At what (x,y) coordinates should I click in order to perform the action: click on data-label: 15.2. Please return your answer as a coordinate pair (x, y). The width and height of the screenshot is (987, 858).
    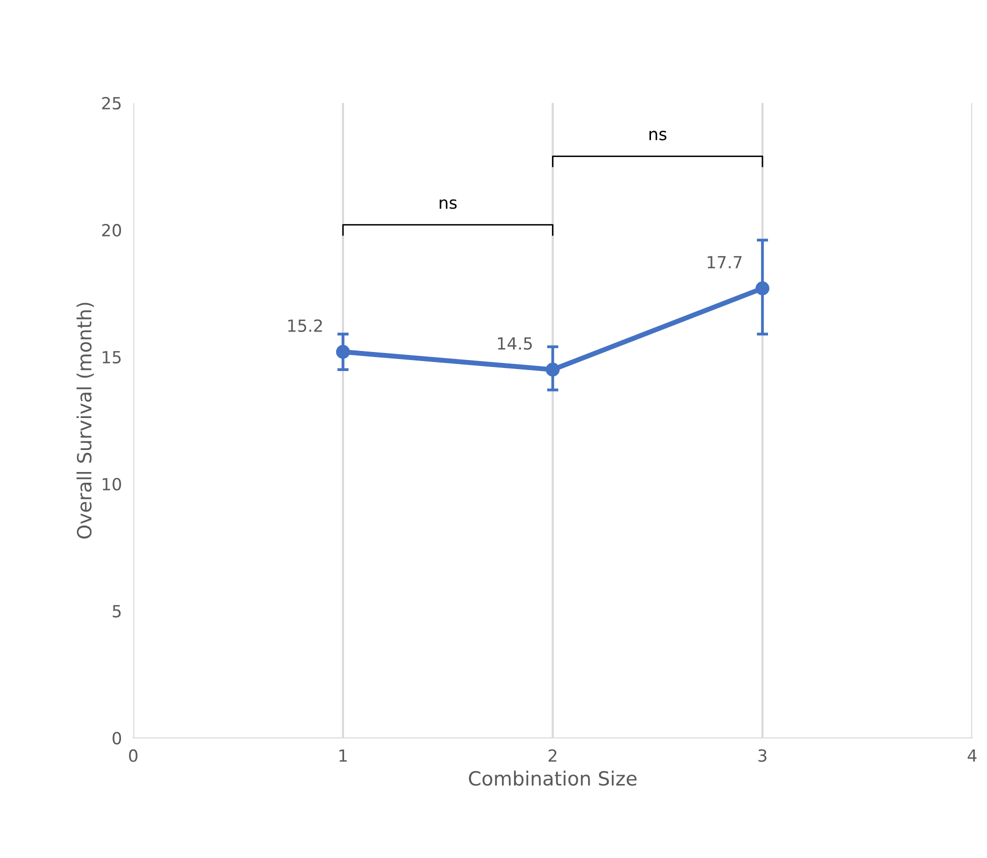
    Looking at the image, I should click on (305, 325).